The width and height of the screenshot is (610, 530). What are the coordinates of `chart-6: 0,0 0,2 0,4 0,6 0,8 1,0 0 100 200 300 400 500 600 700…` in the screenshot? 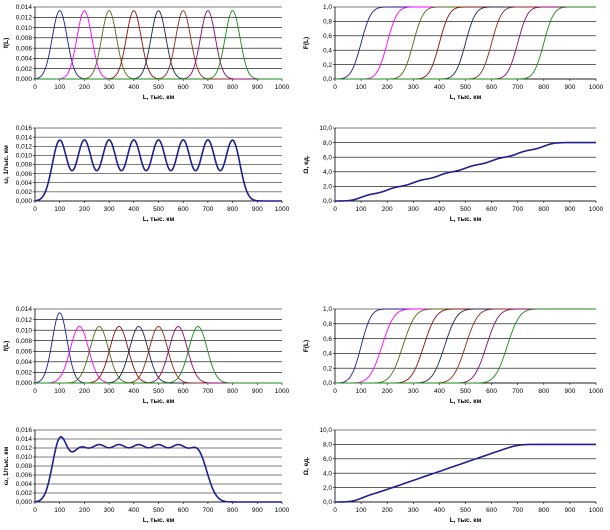 It's located at (453, 355).